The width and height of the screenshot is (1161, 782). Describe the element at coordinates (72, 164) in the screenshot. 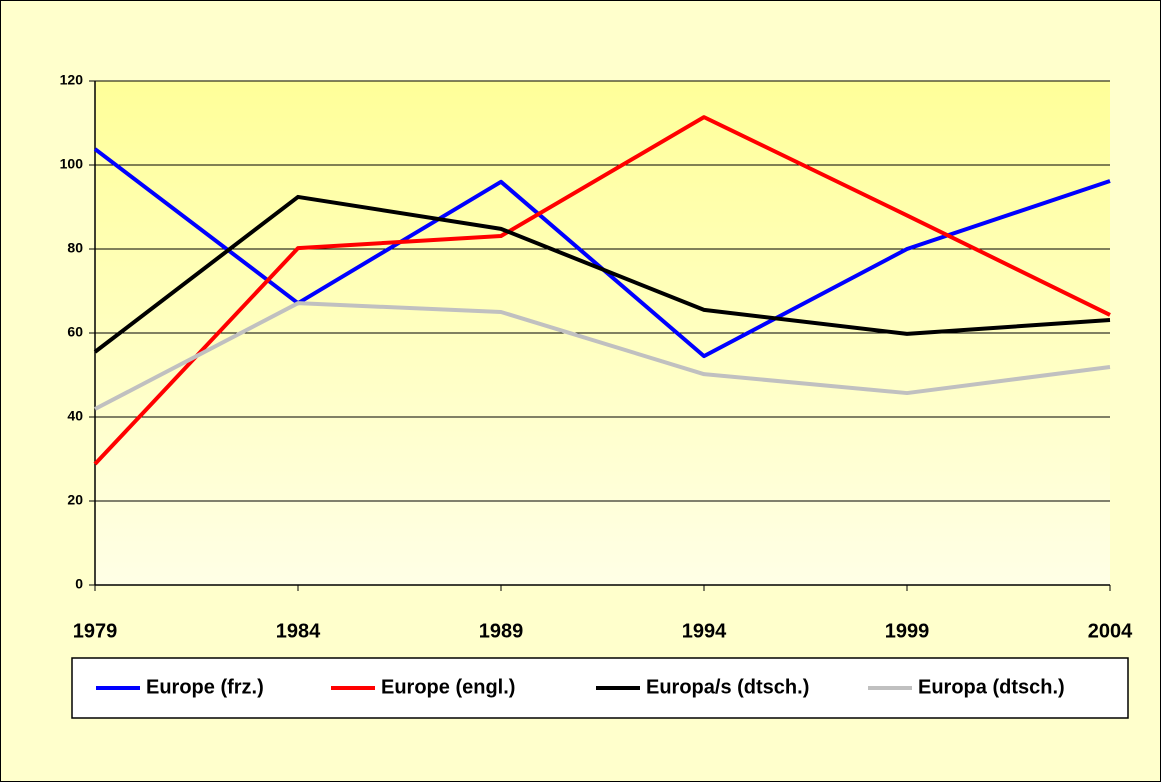

I see `y-tick-label: 100` at that location.